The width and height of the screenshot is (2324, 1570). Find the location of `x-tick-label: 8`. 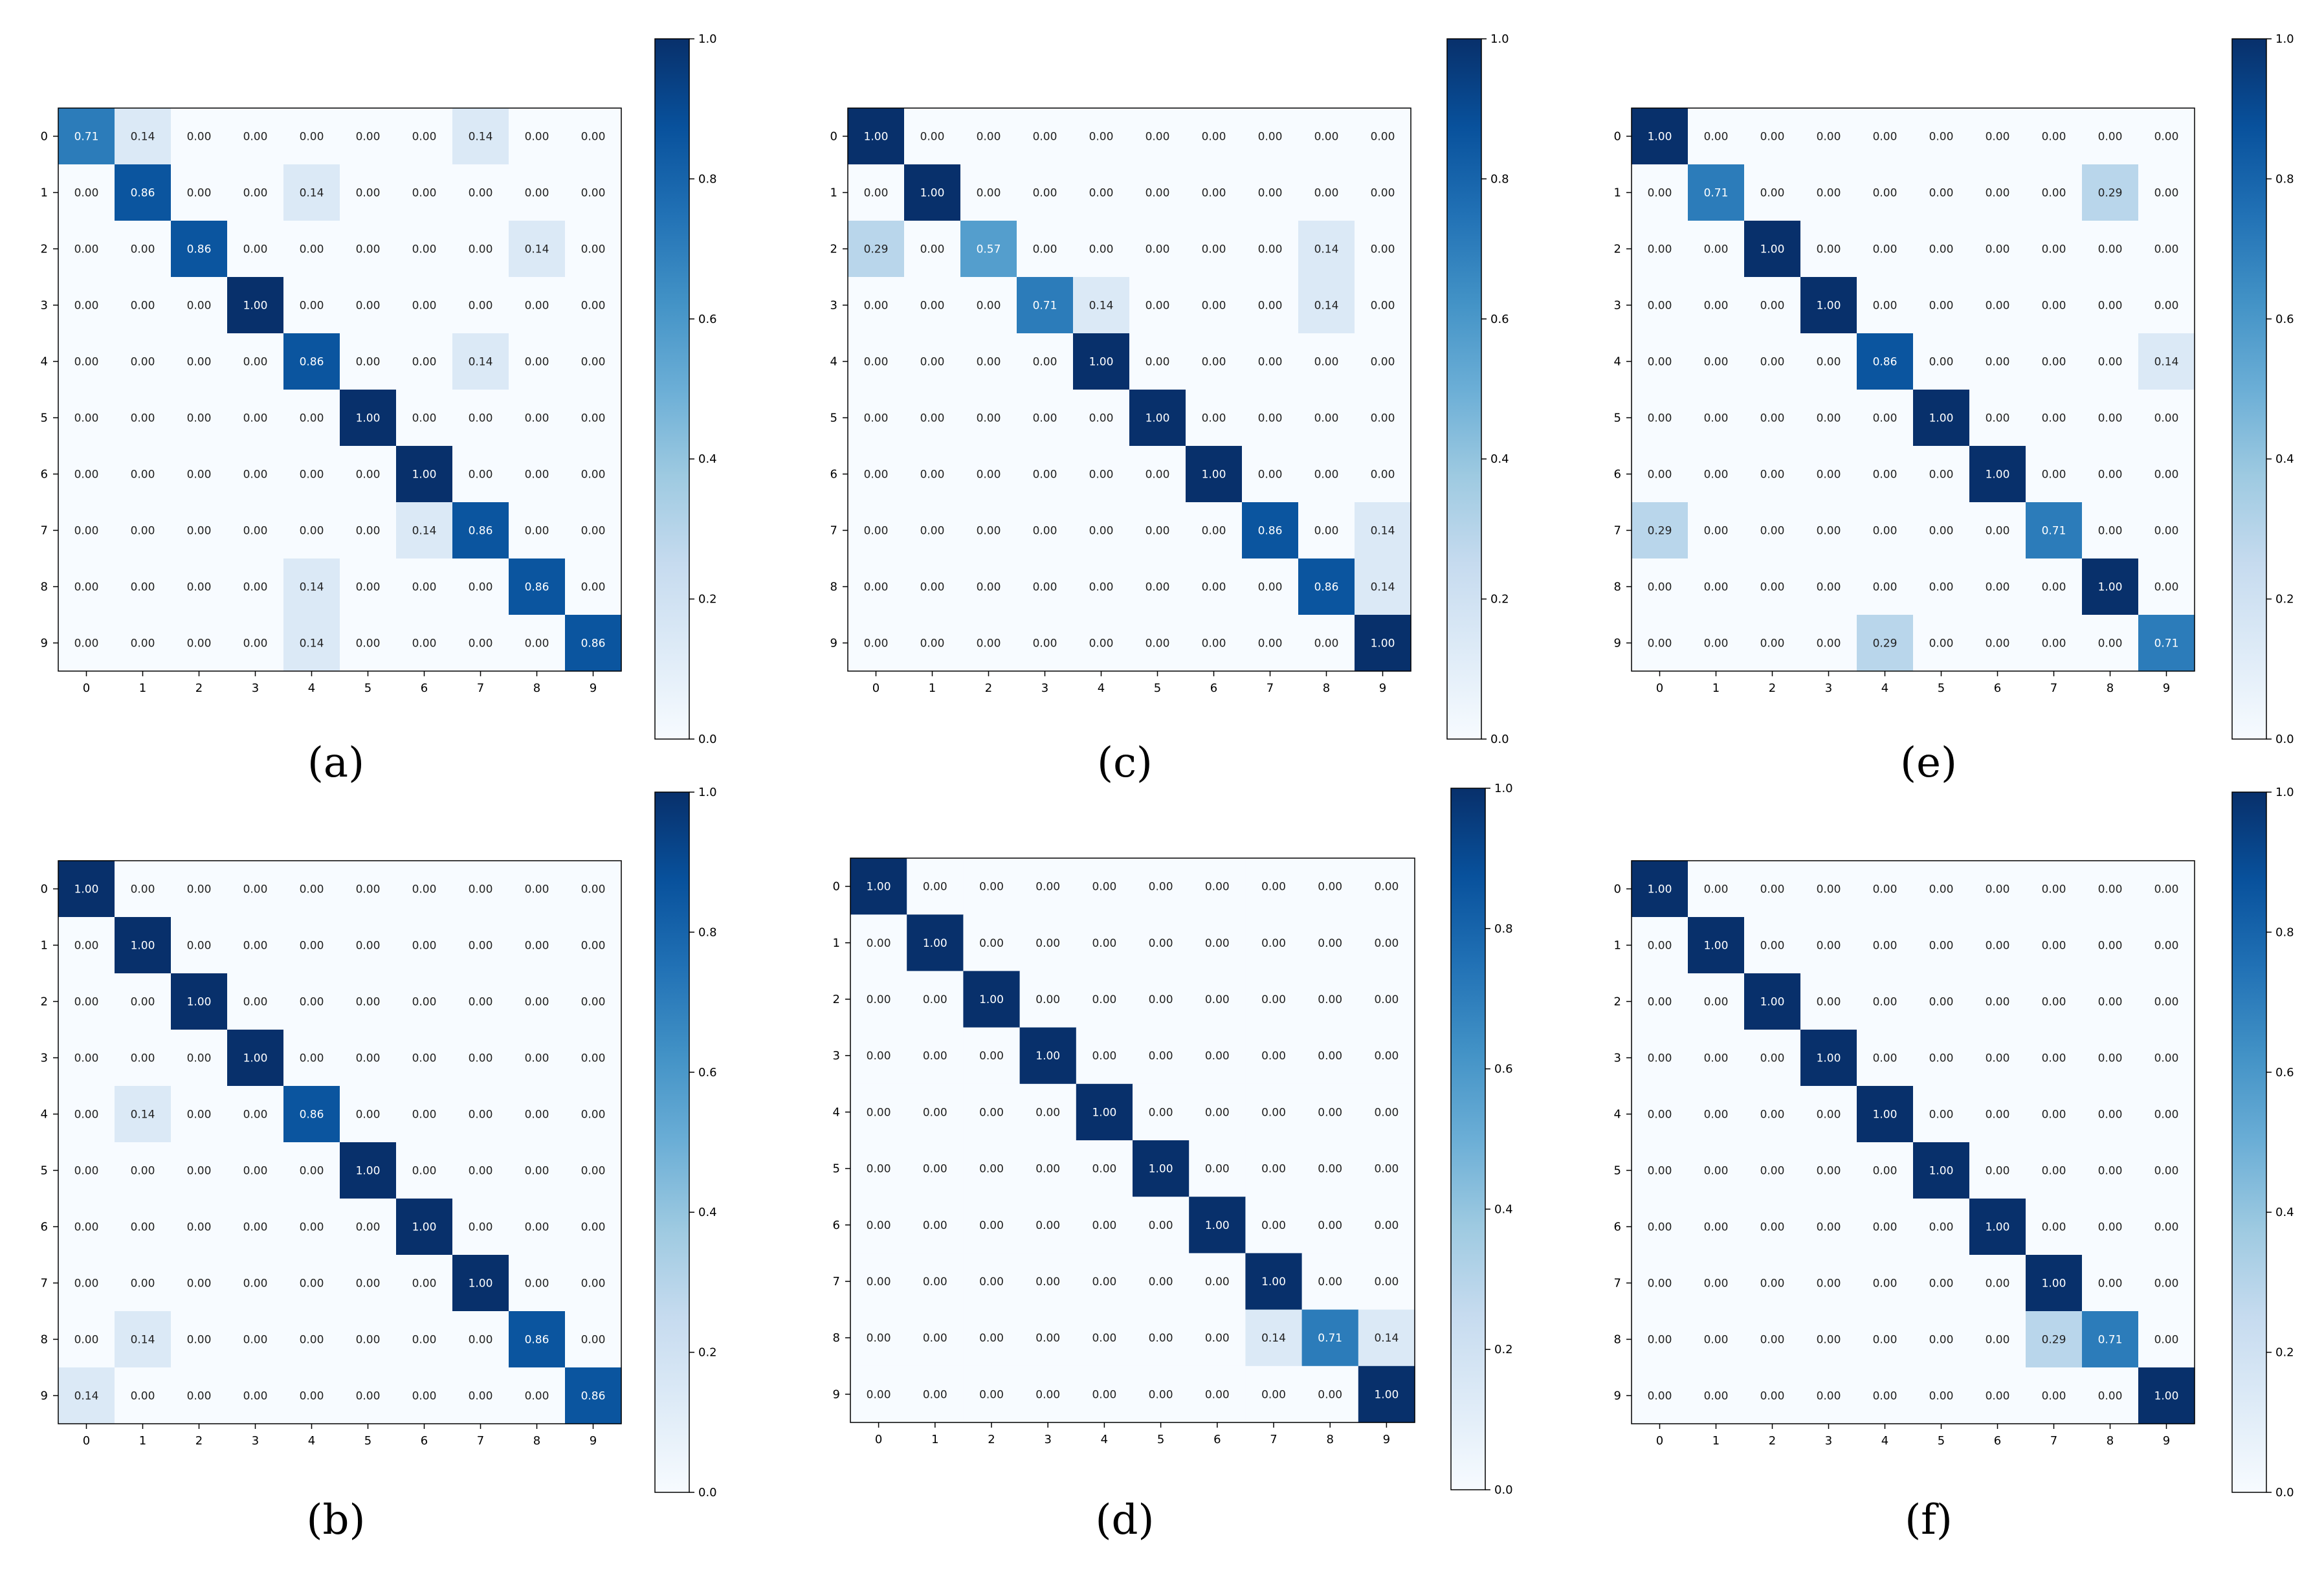

x-tick-label: 8 is located at coordinates (536, 1441).